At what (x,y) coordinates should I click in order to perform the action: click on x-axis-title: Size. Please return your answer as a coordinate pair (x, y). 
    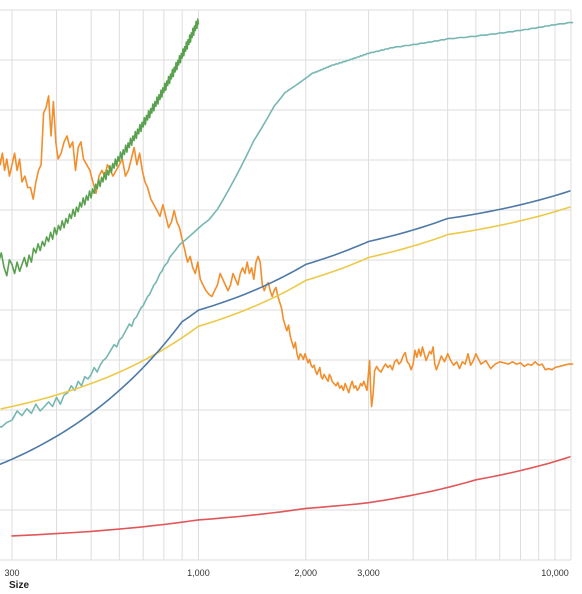
    Looking at the image, I should click on (19, 585).